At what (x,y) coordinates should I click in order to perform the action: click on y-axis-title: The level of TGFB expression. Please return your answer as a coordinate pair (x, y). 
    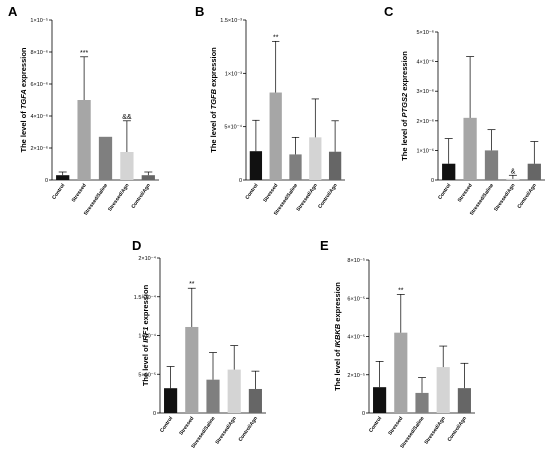
    Looking at the image, I should click on (213, 100).